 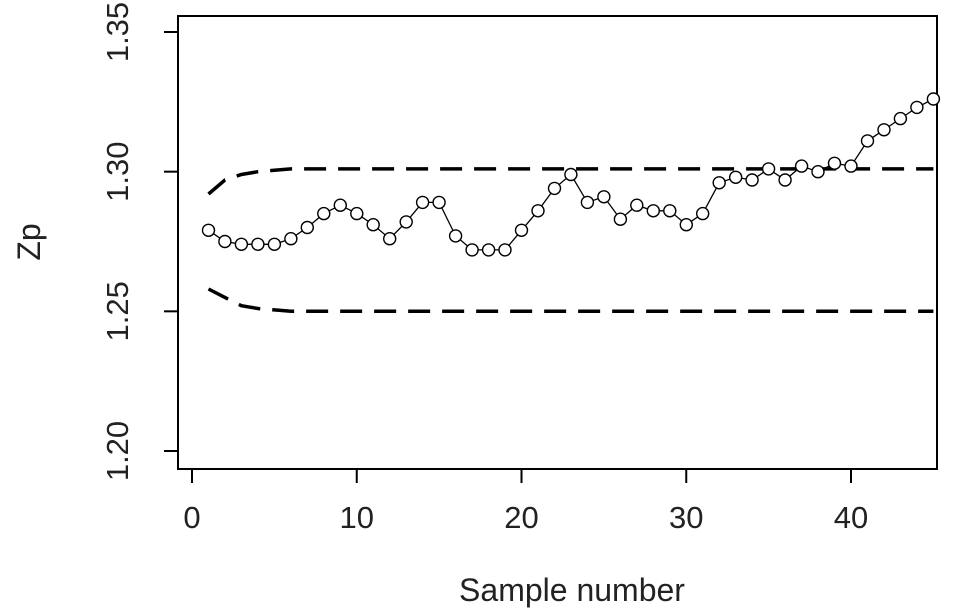 What do you see at coordinates (572, 590) in the screenshot?
I see `x-axis-title: Sample number` at bounding box center [572, 590].